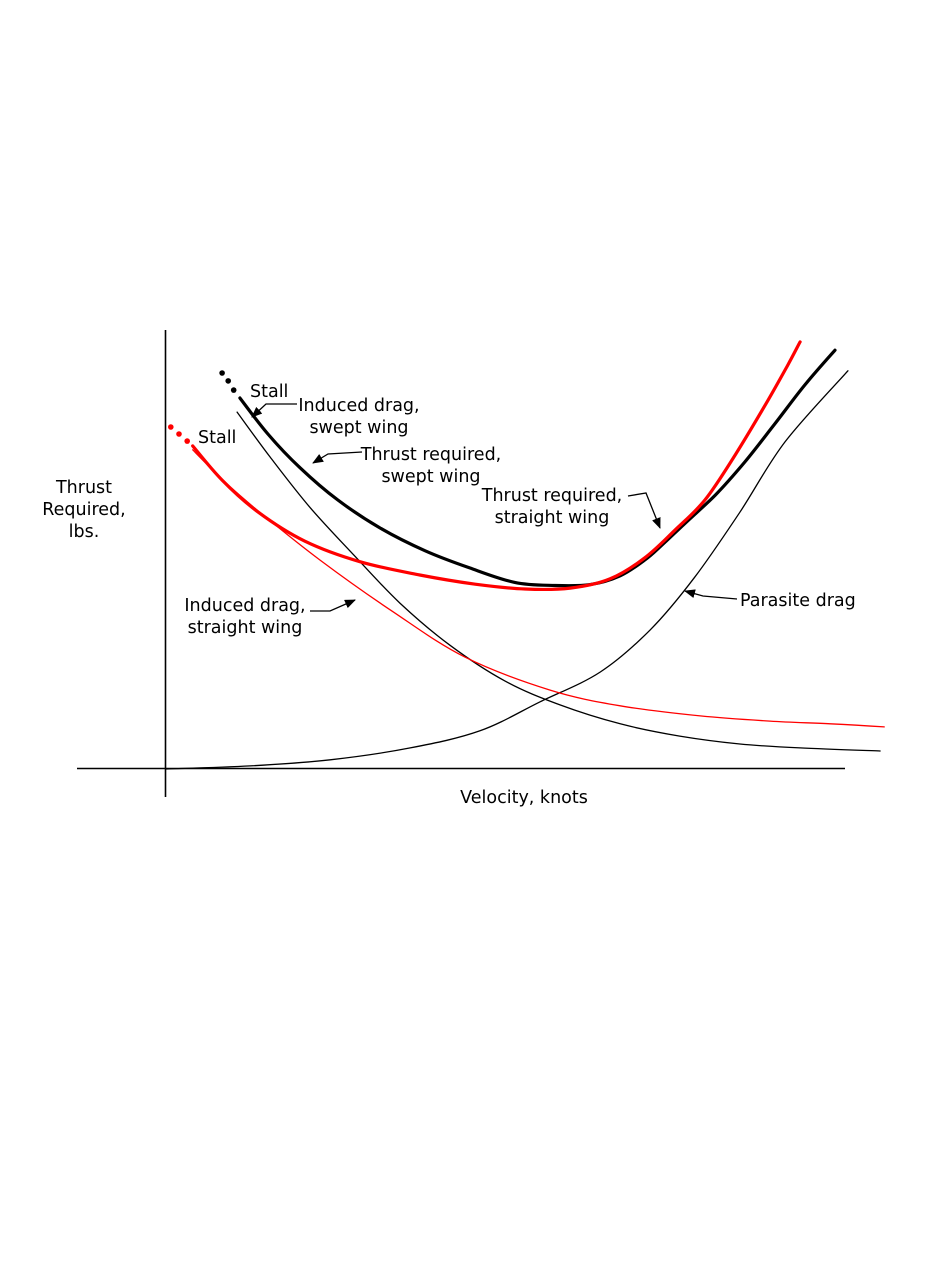 The height and width of the screenshot is (1288, 950). What do you see at coordinates (244, 617) in the screenshot?
I see `induced-drag-straight-label: Induced drag, straight wing` at bounding box center [244, 617].